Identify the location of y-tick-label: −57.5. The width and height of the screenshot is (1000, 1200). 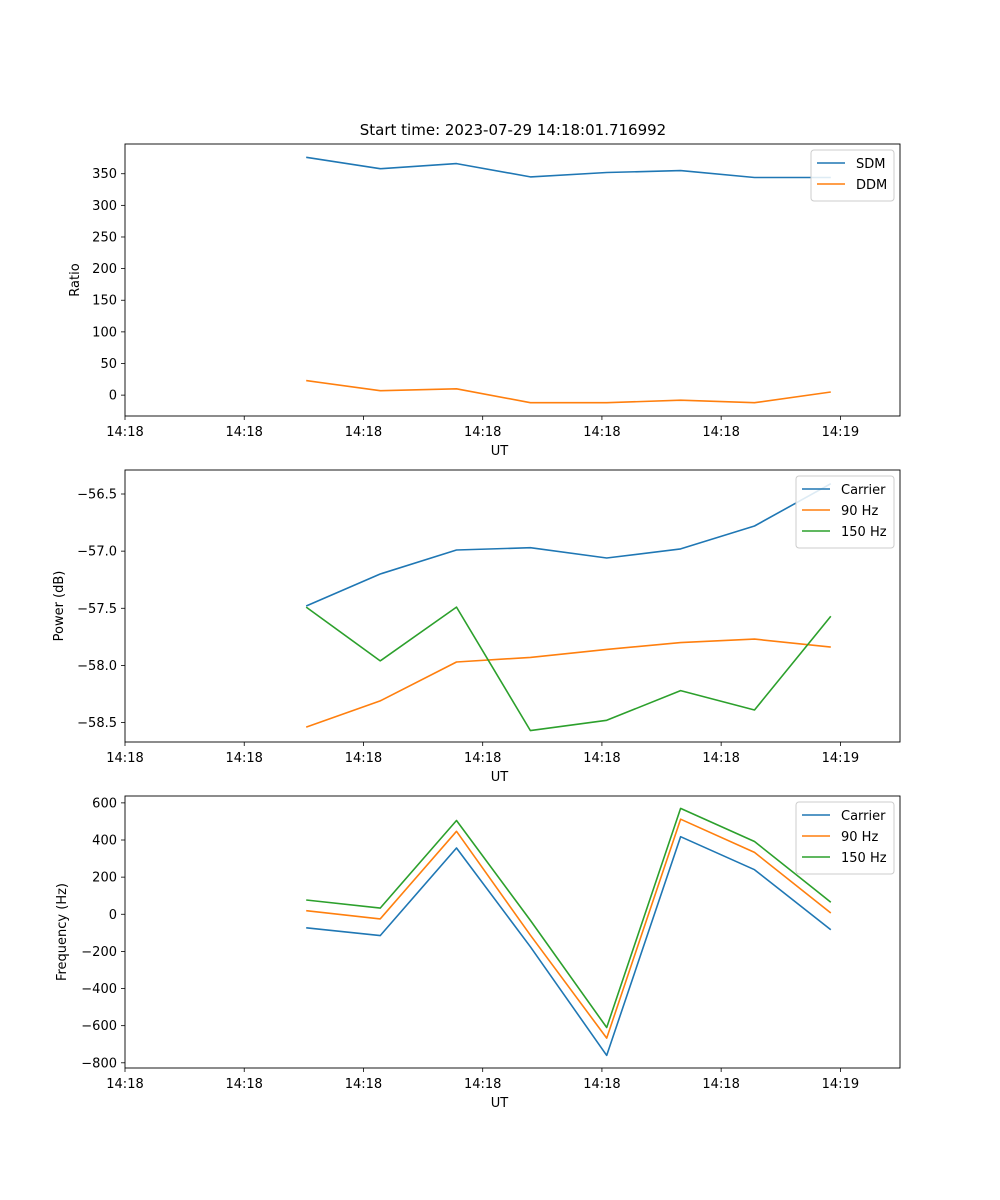
(97, 609).